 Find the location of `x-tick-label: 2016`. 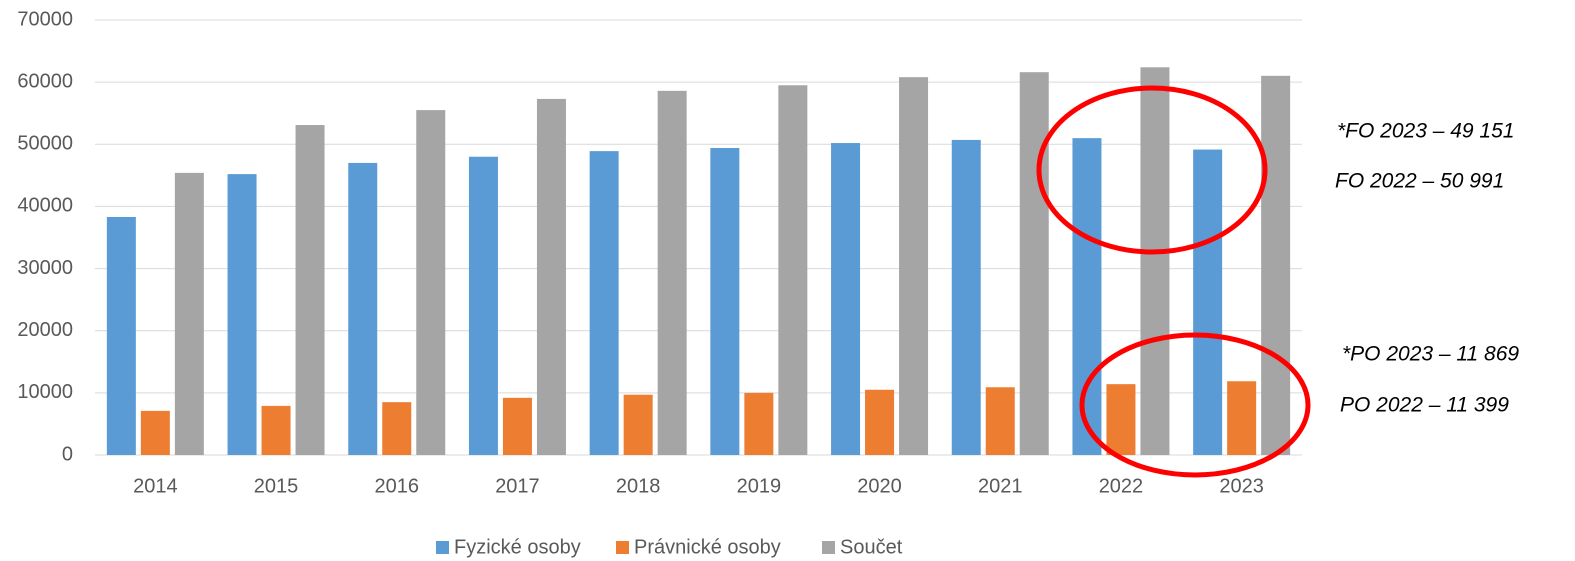

x-tick-label: 2016 is located at coordinates (397, 486).